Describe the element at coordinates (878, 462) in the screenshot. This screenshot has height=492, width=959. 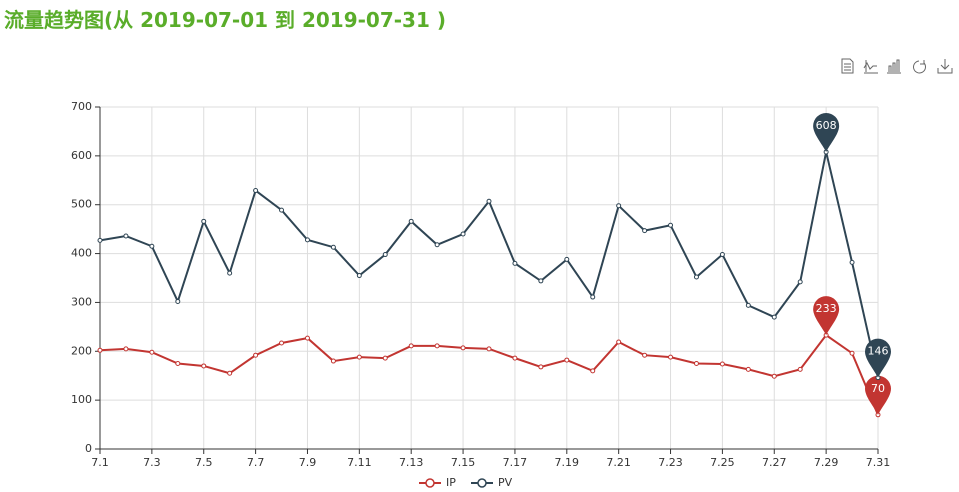
I see `x-tick-label: 7.31` at that location.